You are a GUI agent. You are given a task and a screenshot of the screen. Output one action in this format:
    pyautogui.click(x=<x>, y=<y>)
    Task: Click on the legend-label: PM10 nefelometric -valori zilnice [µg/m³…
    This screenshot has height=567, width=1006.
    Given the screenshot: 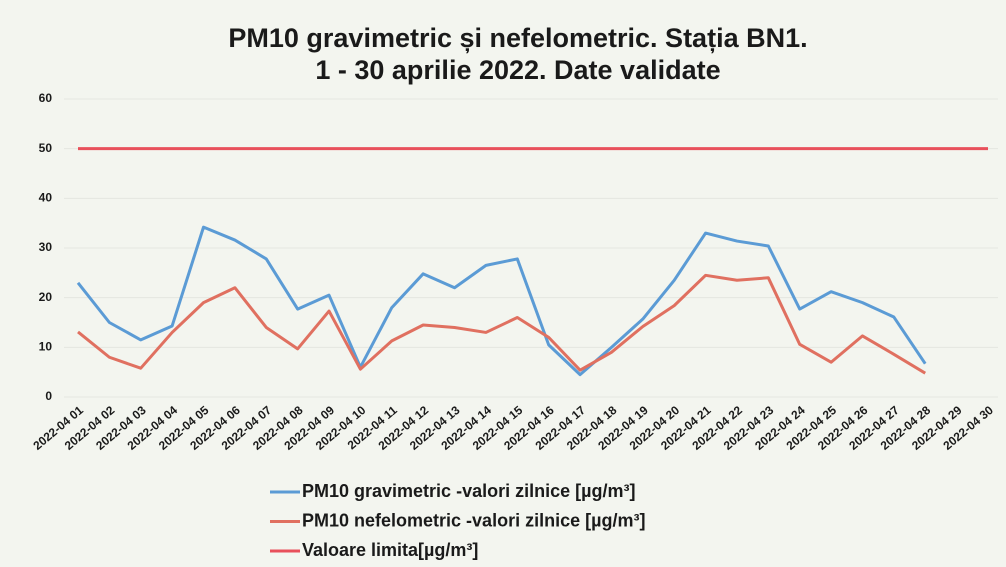 What is the action you would take?
    pyautogui.click(x=473, y=520)
    